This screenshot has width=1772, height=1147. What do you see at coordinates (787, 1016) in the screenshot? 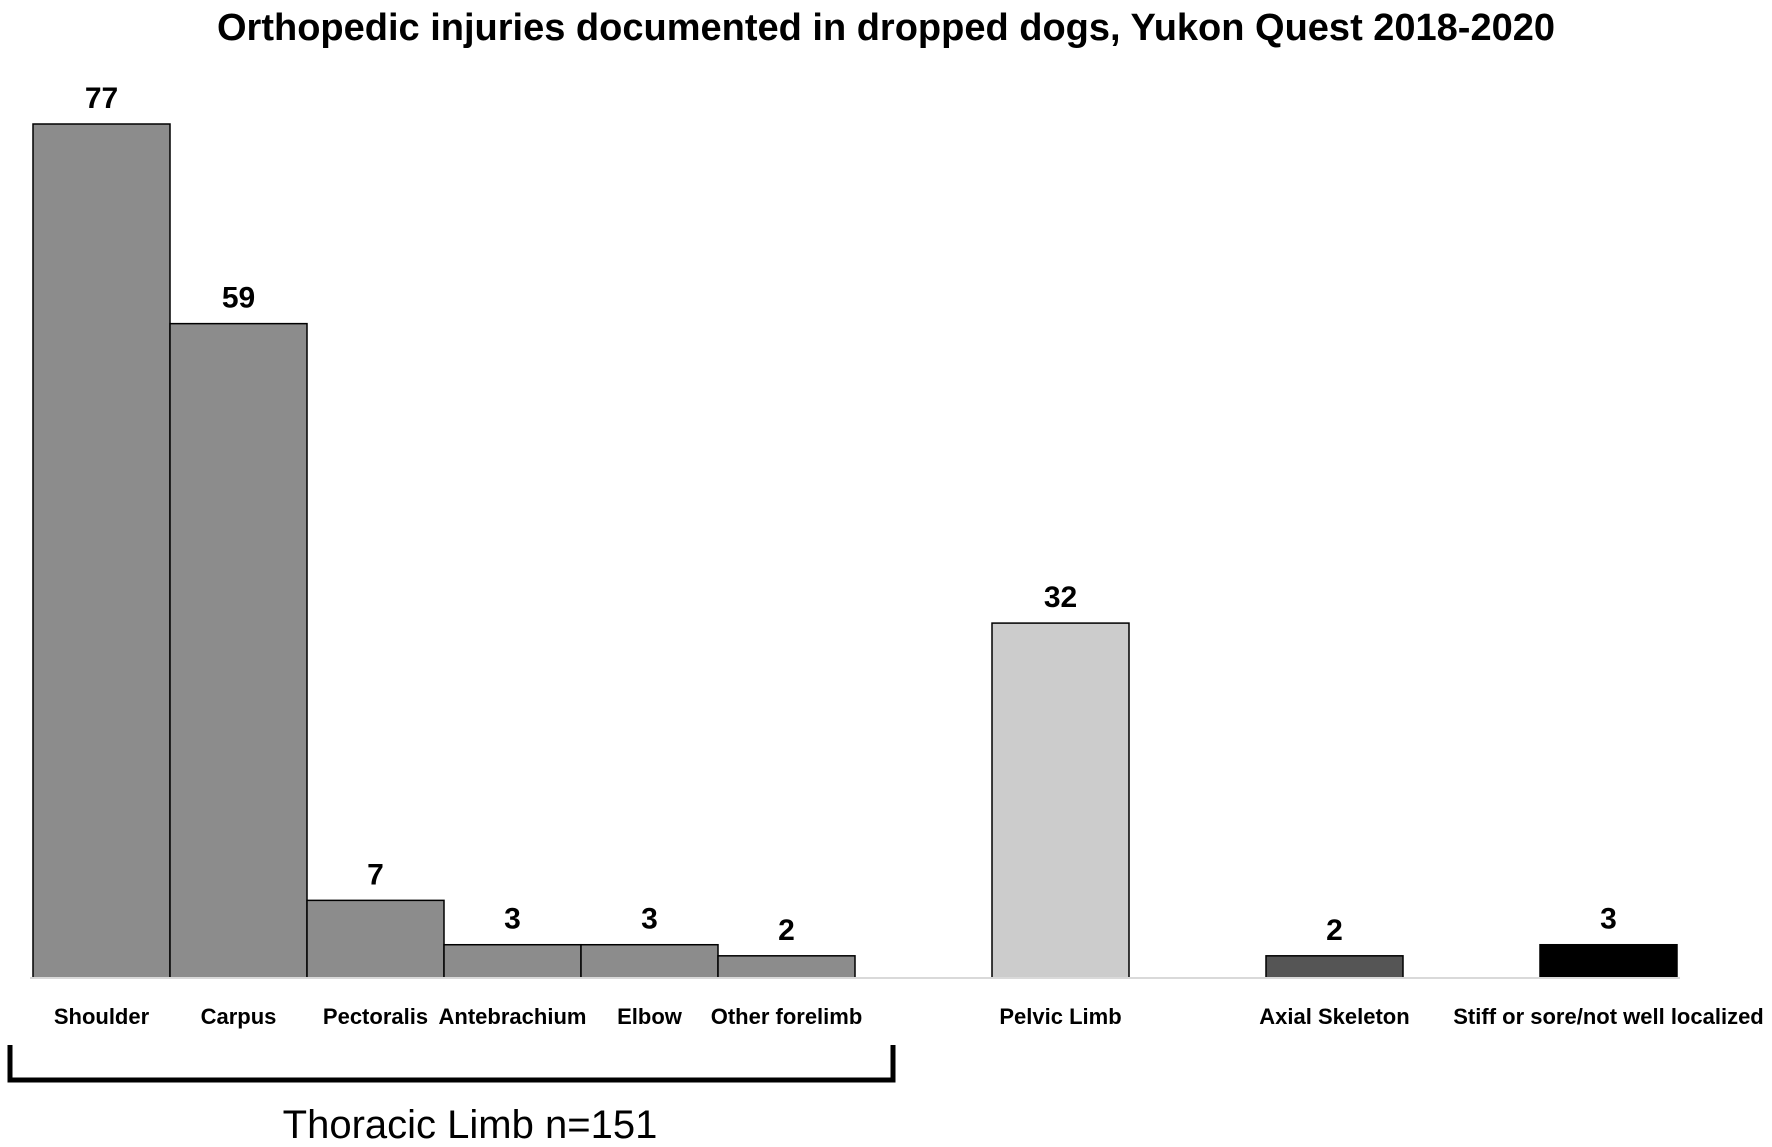
I see `category-label-other-forelimb: Other forelimb` at bounding box center [787, 1016].